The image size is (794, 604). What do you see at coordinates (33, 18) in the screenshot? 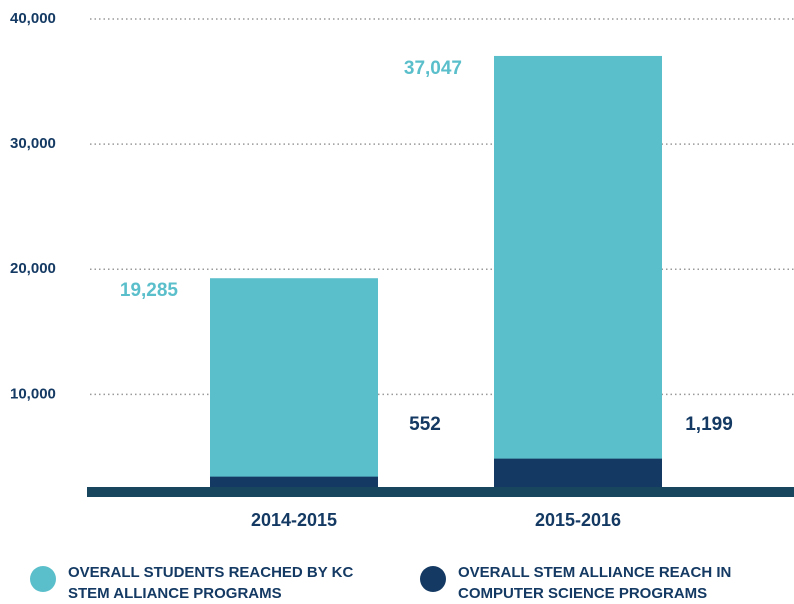
I see `y-tick-label: 40,000` at bounding box center [33, 18].